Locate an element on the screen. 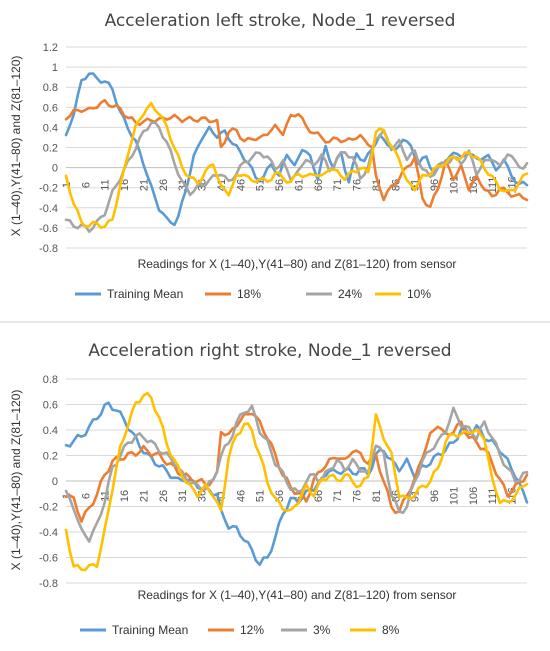 The image size is (550, 651). x-tick-label: 66 is located at coordinates (319, 185).